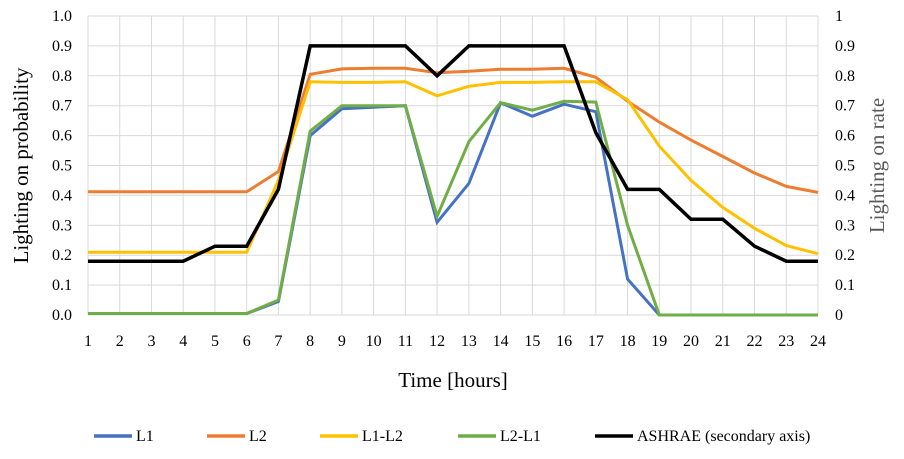 The height and width of the screenshot is (459, 904). I want to click on x-tick-label: 18, so click(628, 341).